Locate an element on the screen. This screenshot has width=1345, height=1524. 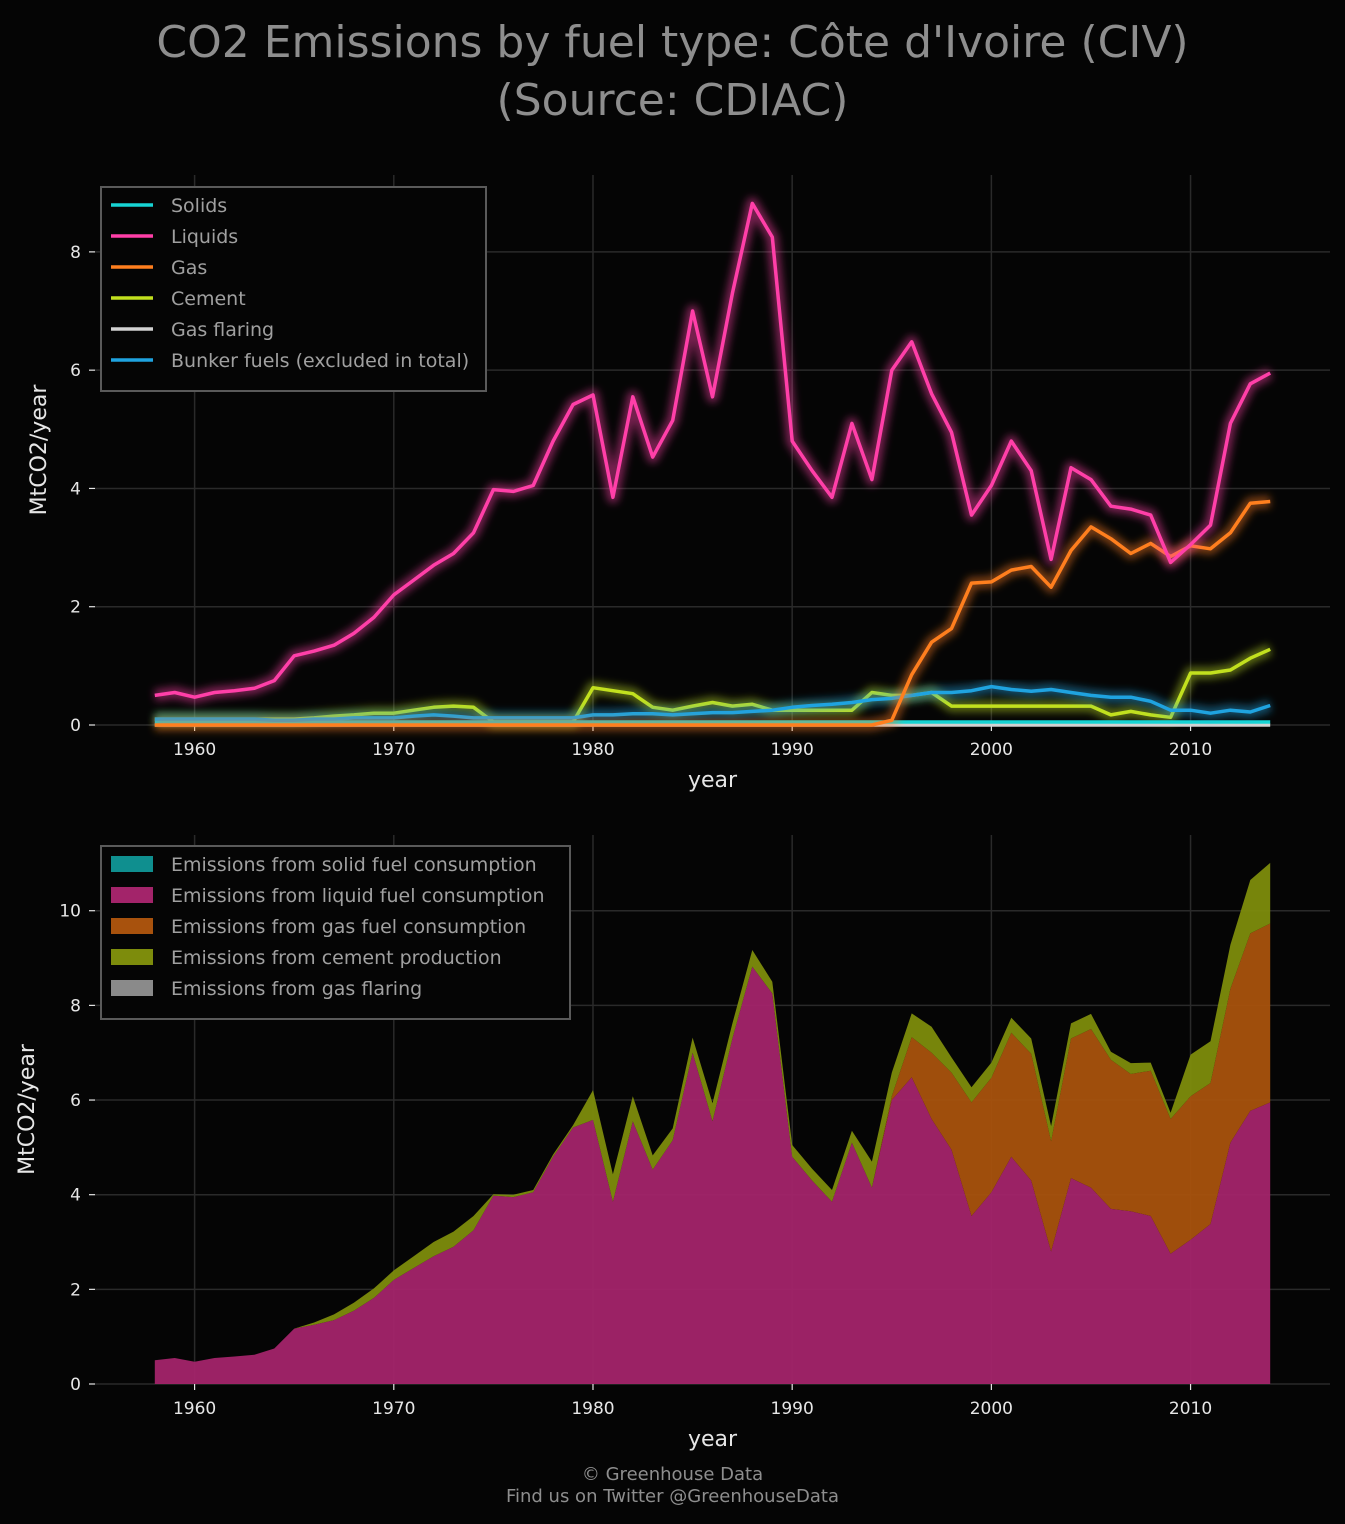
legend-label: Gas flaring is located at coordinates (222, 330).